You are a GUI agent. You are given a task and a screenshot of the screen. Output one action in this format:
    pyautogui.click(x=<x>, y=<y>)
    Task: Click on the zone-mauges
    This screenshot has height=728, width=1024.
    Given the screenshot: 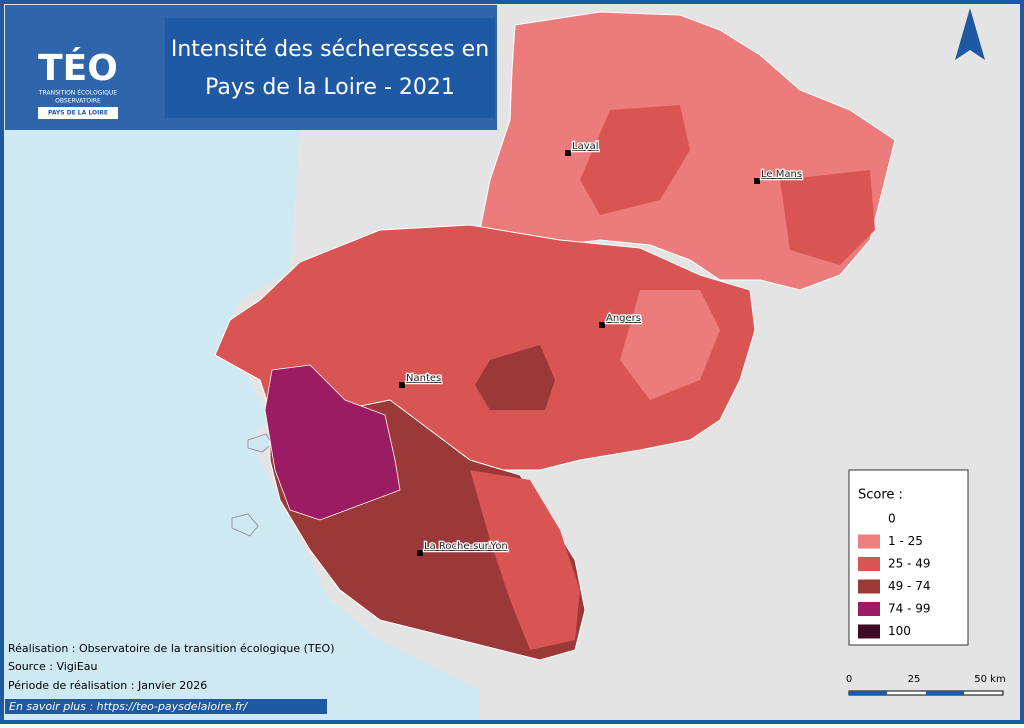 What is the action you would take?
    pyautogui.click(x=515, y=377)
    